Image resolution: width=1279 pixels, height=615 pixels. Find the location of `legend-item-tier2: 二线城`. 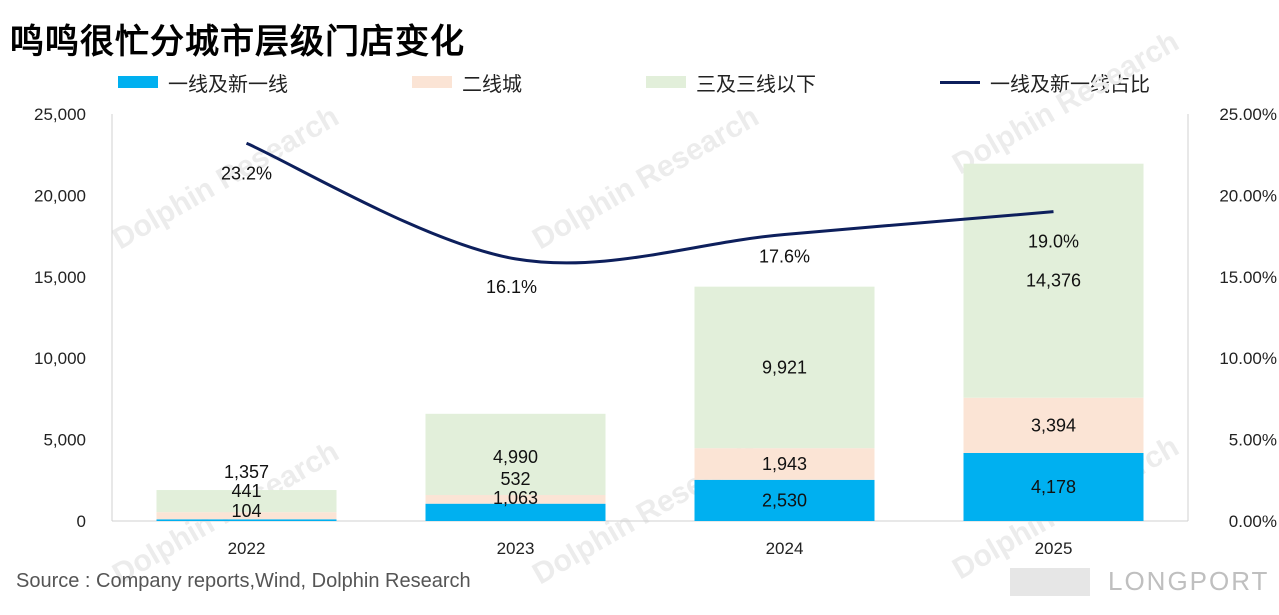

legend-item-tier2: 二线城 is located at coordinates (467, 82).